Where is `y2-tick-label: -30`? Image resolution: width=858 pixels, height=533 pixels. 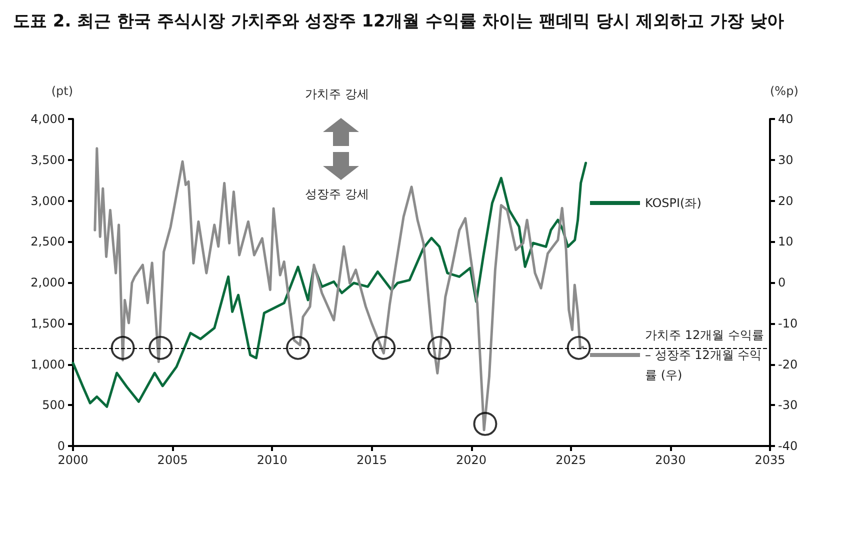
y2-tick-label: -30 is located at coordinates (788, 405).